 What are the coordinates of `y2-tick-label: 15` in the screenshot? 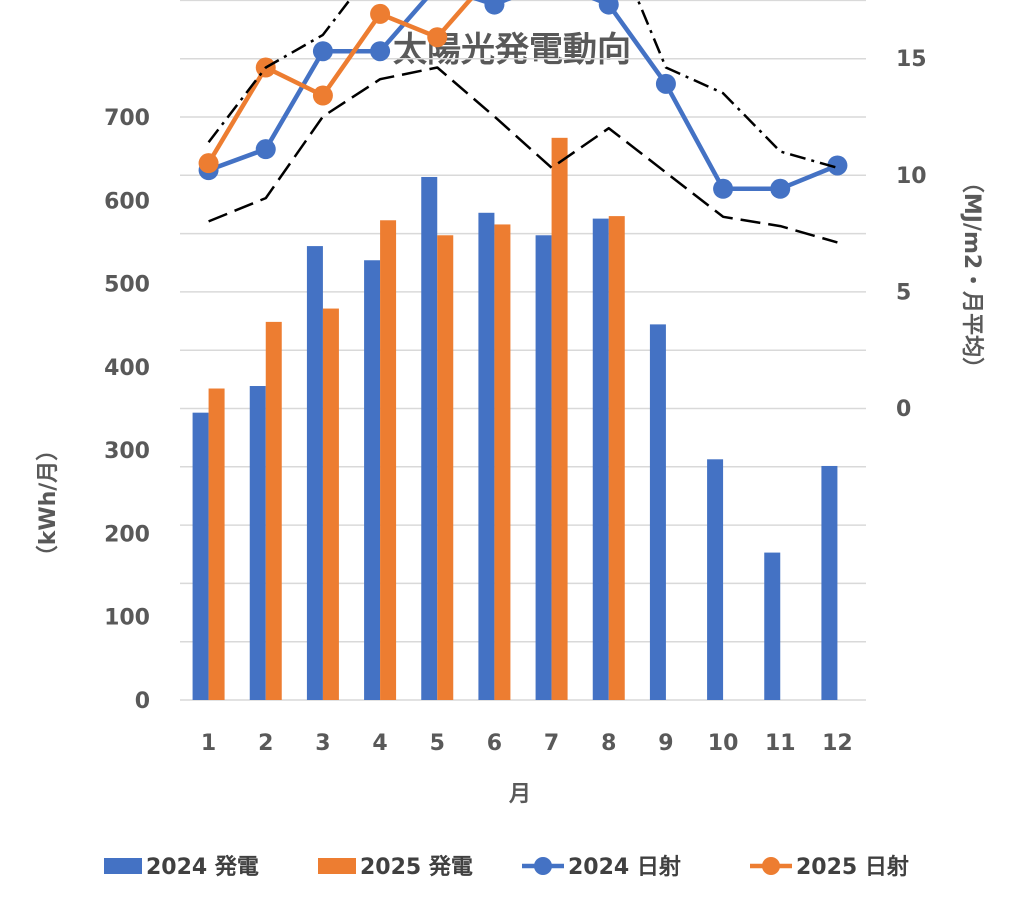 It's located at (911, 59).